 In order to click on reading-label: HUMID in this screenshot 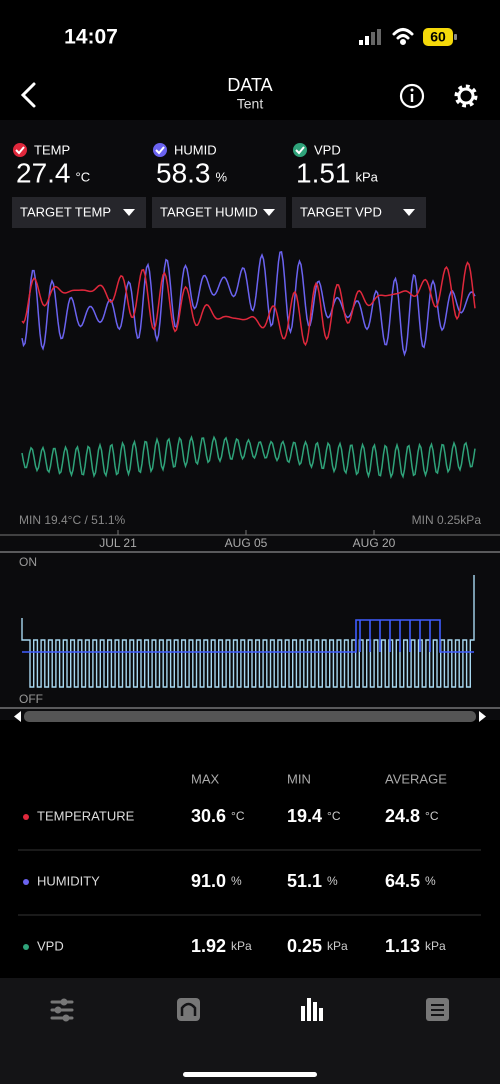, I will do `click(195, 149)`.